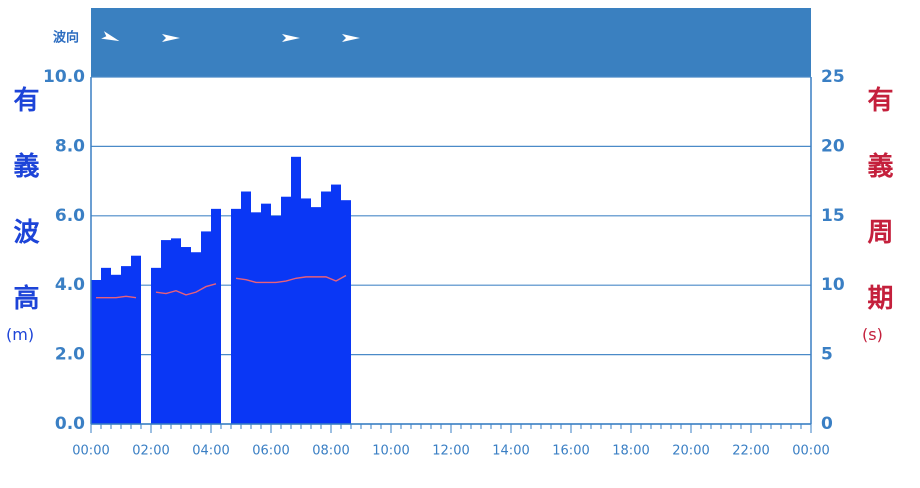 This screenshot has width=920, height=488. What do you see at coordinates (451, 42) in the screenshot?
I see `direction-band` at bounding box center [451, 42].